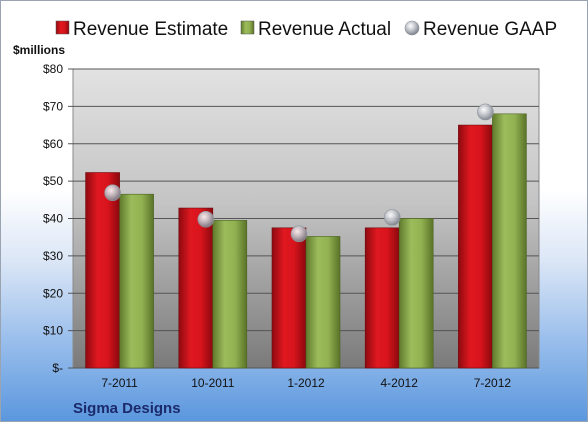 This screenshot has width=588, height=422. I want to click on y-axis: $- $10 $20 $30 $40 $50 $60 $70 $80, so click(58, 218).